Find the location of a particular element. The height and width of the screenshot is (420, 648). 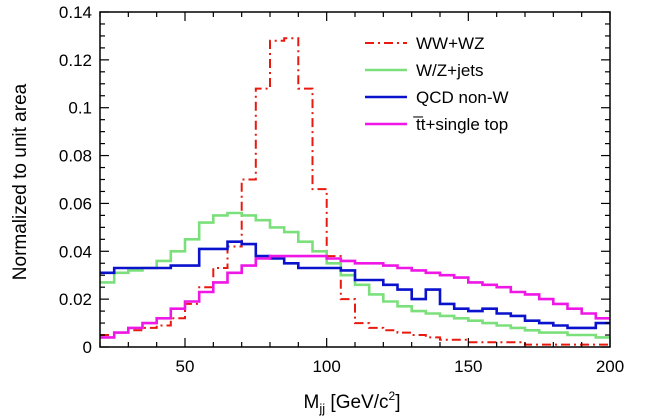

x-tick-label: 200 is located at coordinates (610, 366).